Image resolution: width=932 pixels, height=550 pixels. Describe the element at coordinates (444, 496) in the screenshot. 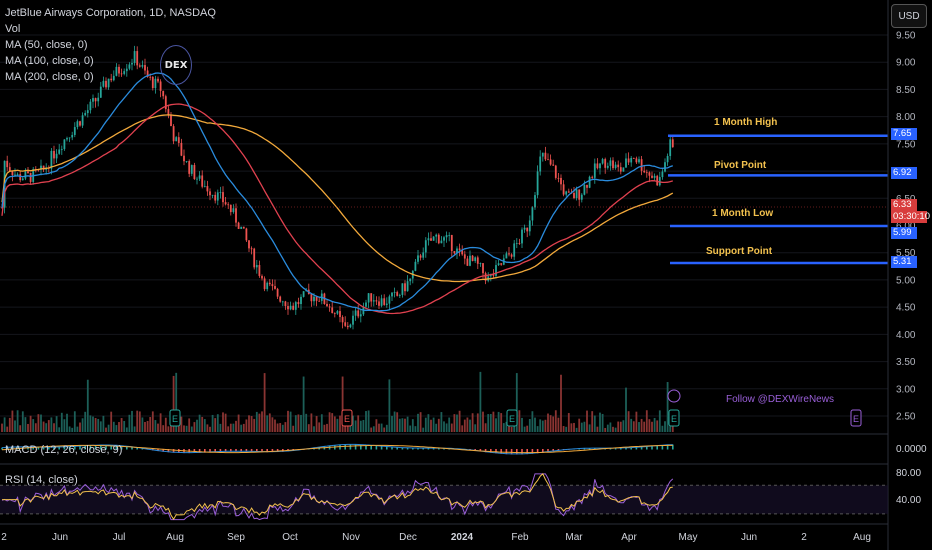

I see `rsi-panel` at that location.